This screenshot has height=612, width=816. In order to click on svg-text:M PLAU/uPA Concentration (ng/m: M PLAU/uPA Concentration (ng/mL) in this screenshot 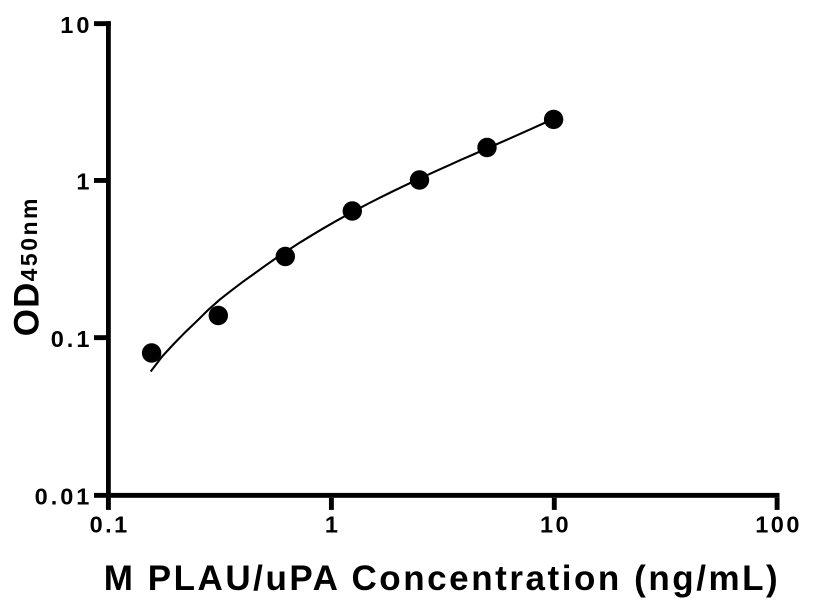, I will do `click(442, 578)`.